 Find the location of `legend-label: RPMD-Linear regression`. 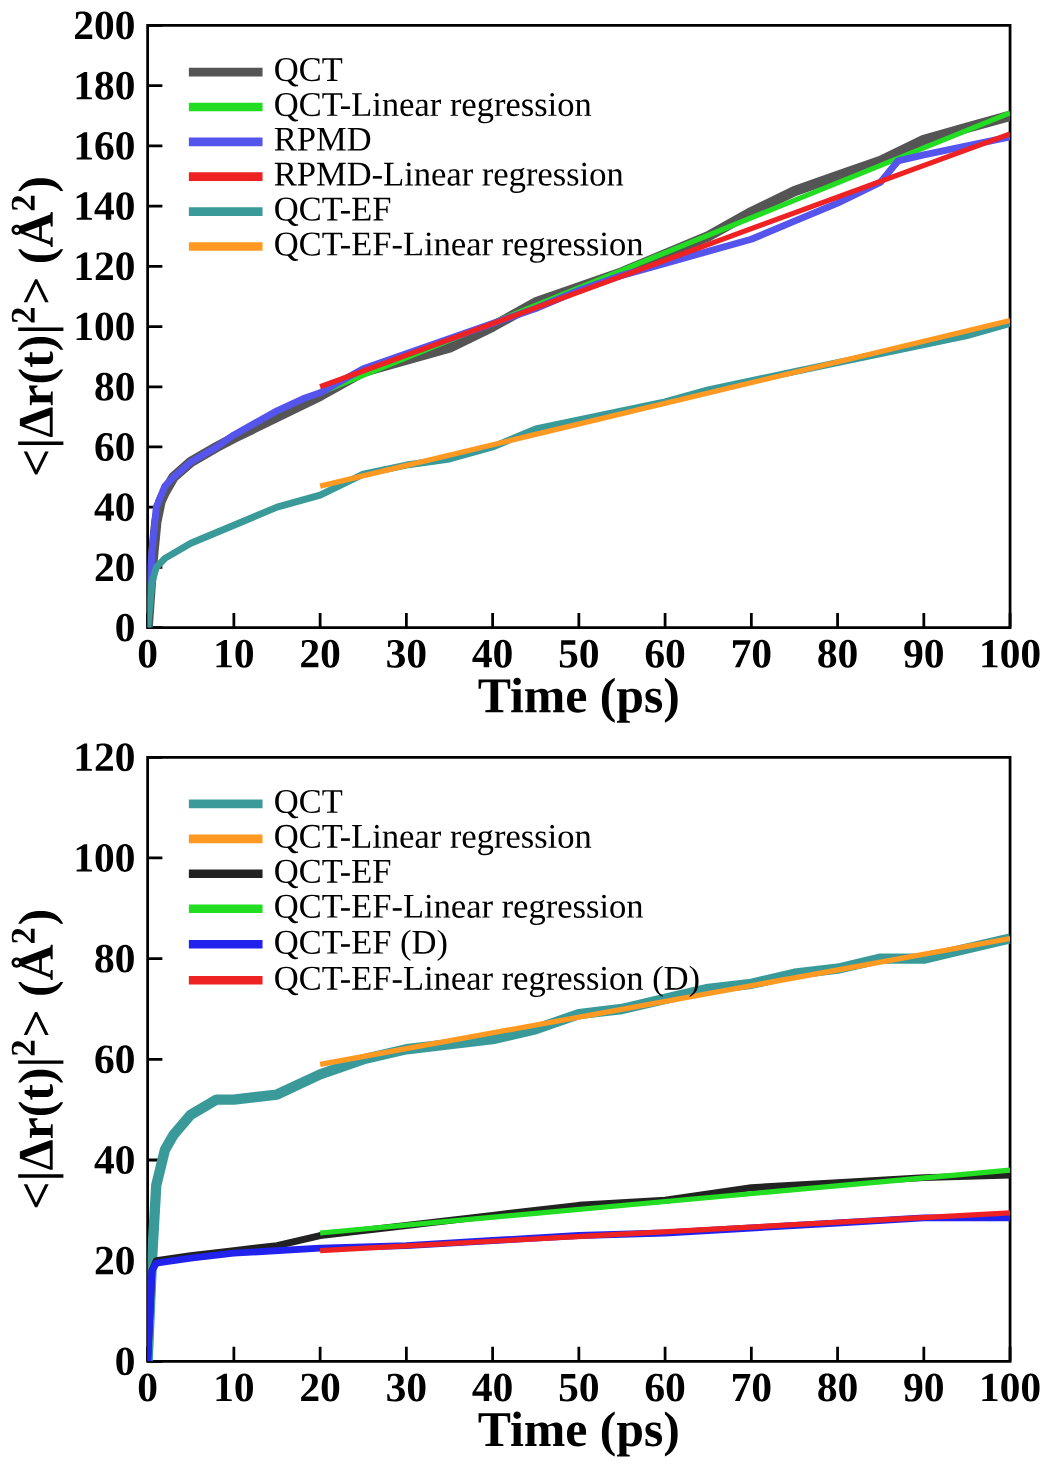

legend-label: RPMD-Linear regression is located at coordinates (449, 177).